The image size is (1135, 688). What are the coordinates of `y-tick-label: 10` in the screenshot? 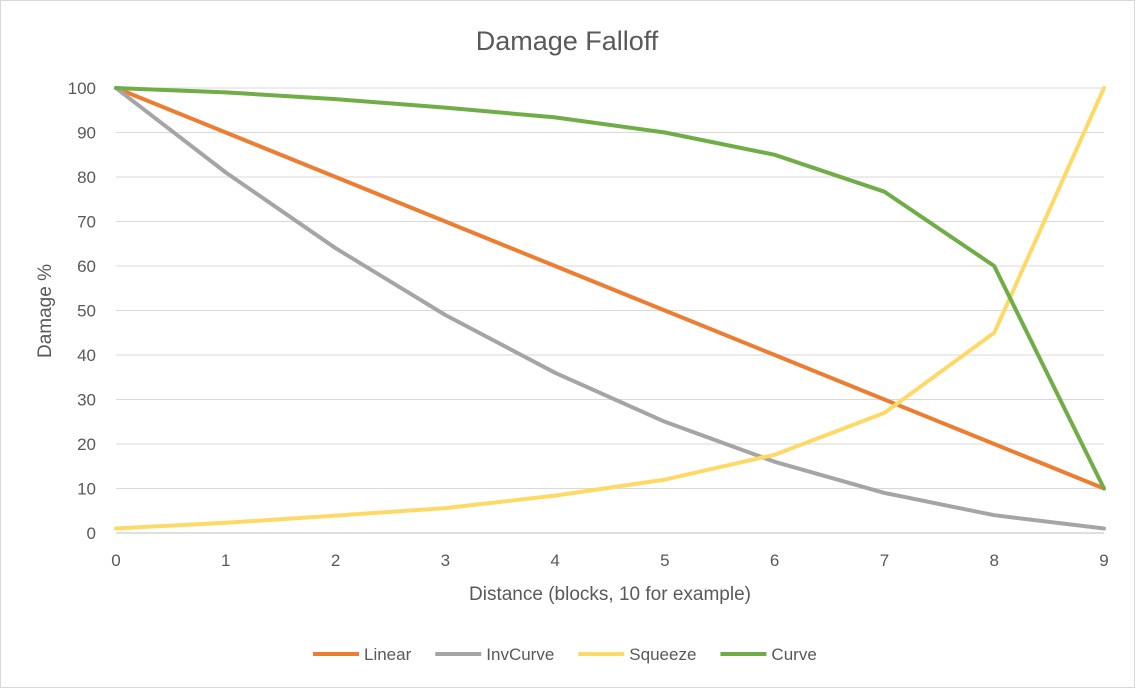 It's located at (86, 489).